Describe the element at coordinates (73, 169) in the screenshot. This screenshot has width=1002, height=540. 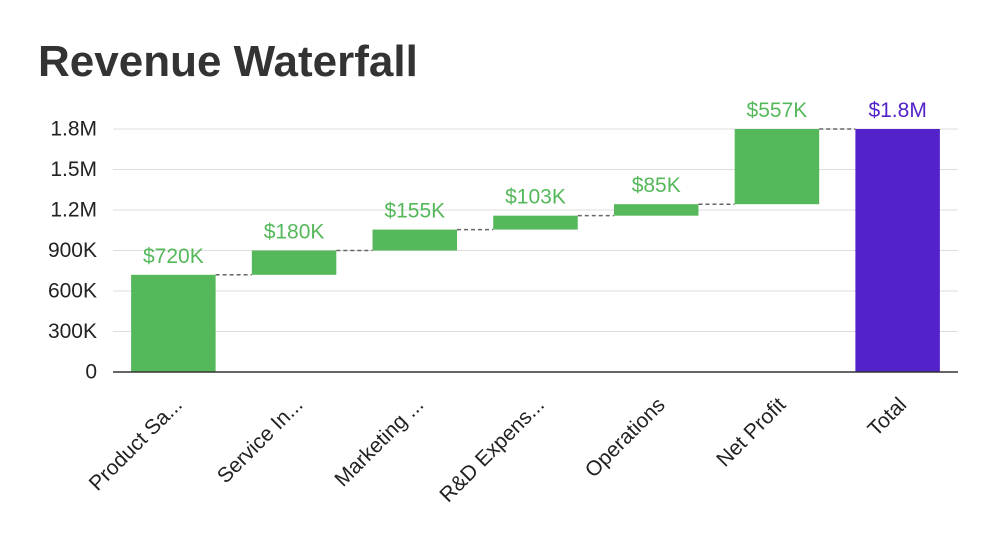
I see `y-tick-label: 1.5M` at that location.